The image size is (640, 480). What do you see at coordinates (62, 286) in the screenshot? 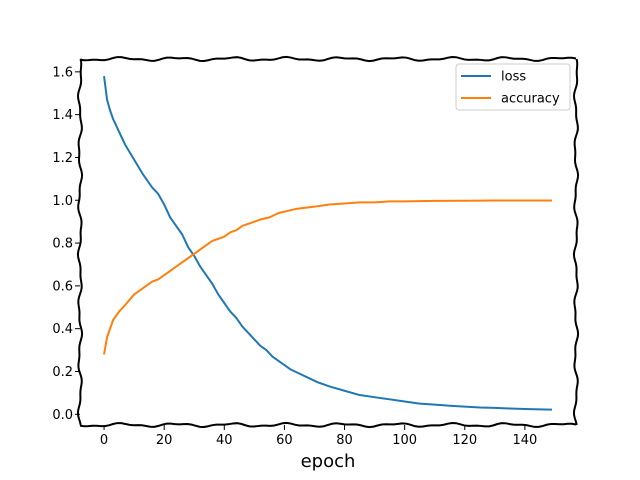
I see `y-tick-label: 0.6` at bounding box center [62, 286].